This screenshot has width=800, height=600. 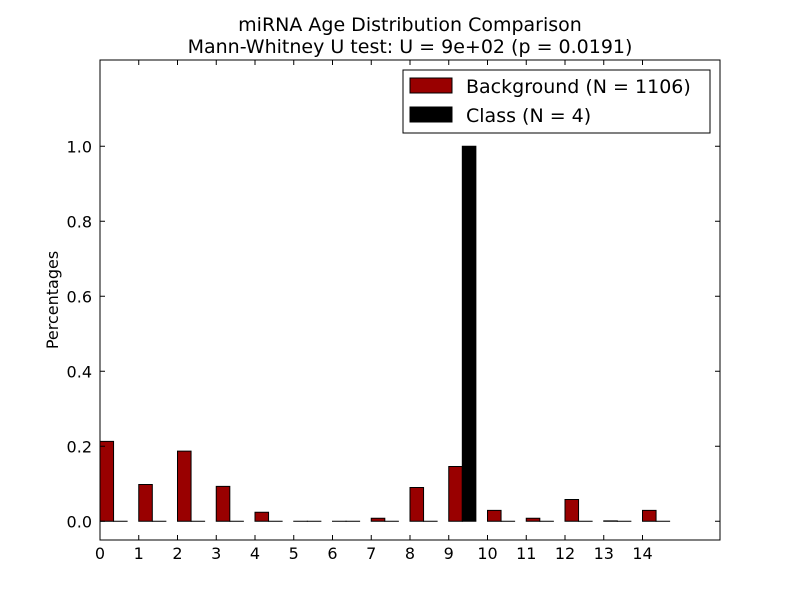 What do you see at coordinates (332, 553) in the screenshot?
I see `x-tick-label: 6` at bounding box center [332, 553].